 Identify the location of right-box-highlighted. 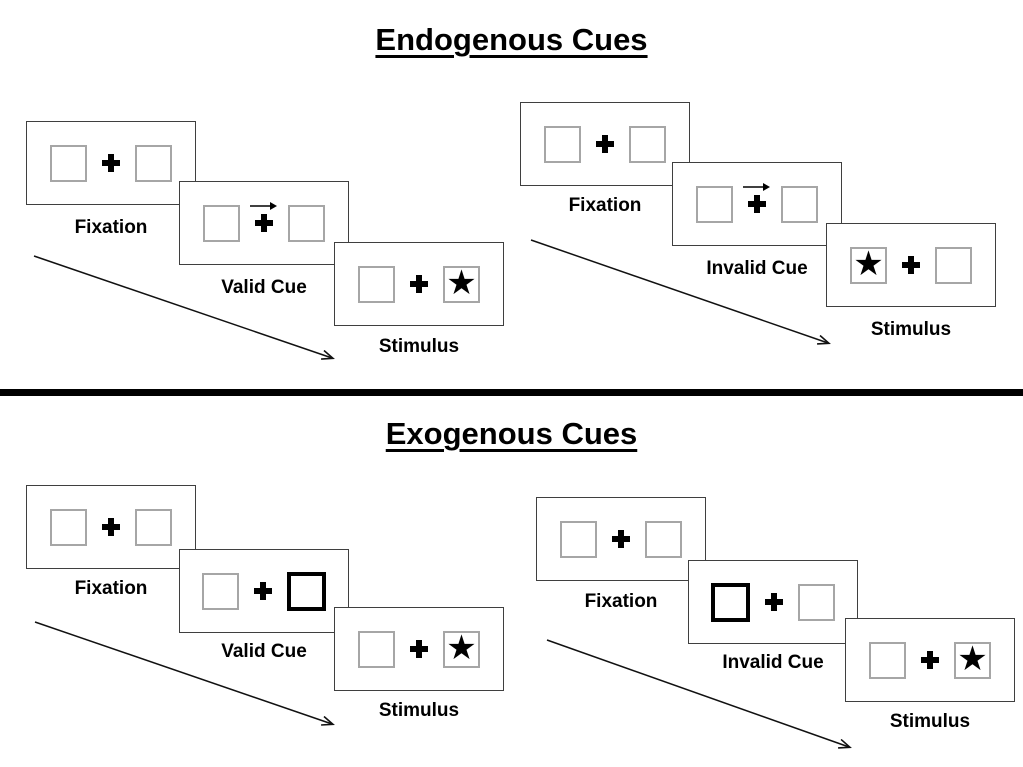
(306, 591).